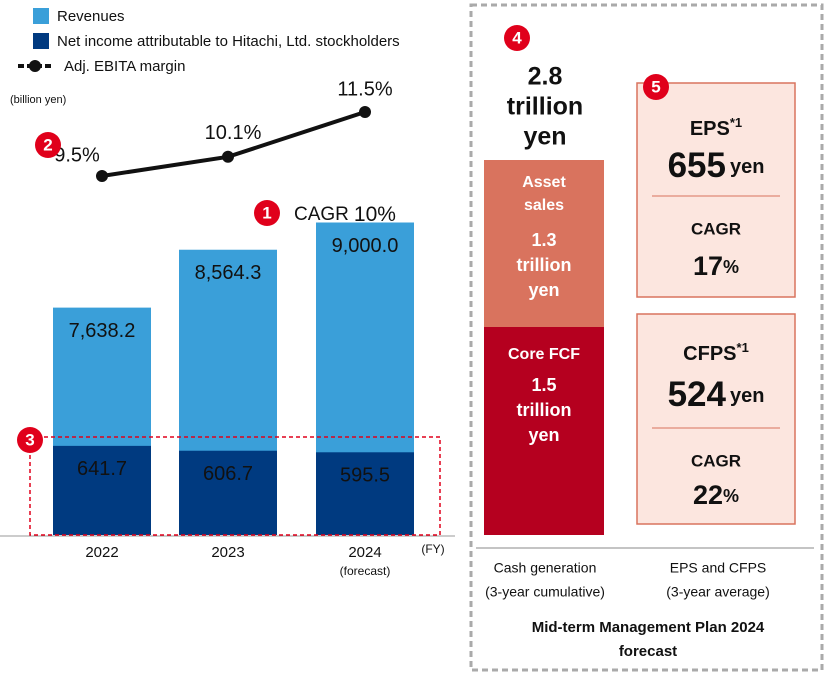 The image size is (827, 675). What do you see at coordinates (91, 16) in the screenshot?
I see `legend-label: Revenues` at bounding box center [91, 16].